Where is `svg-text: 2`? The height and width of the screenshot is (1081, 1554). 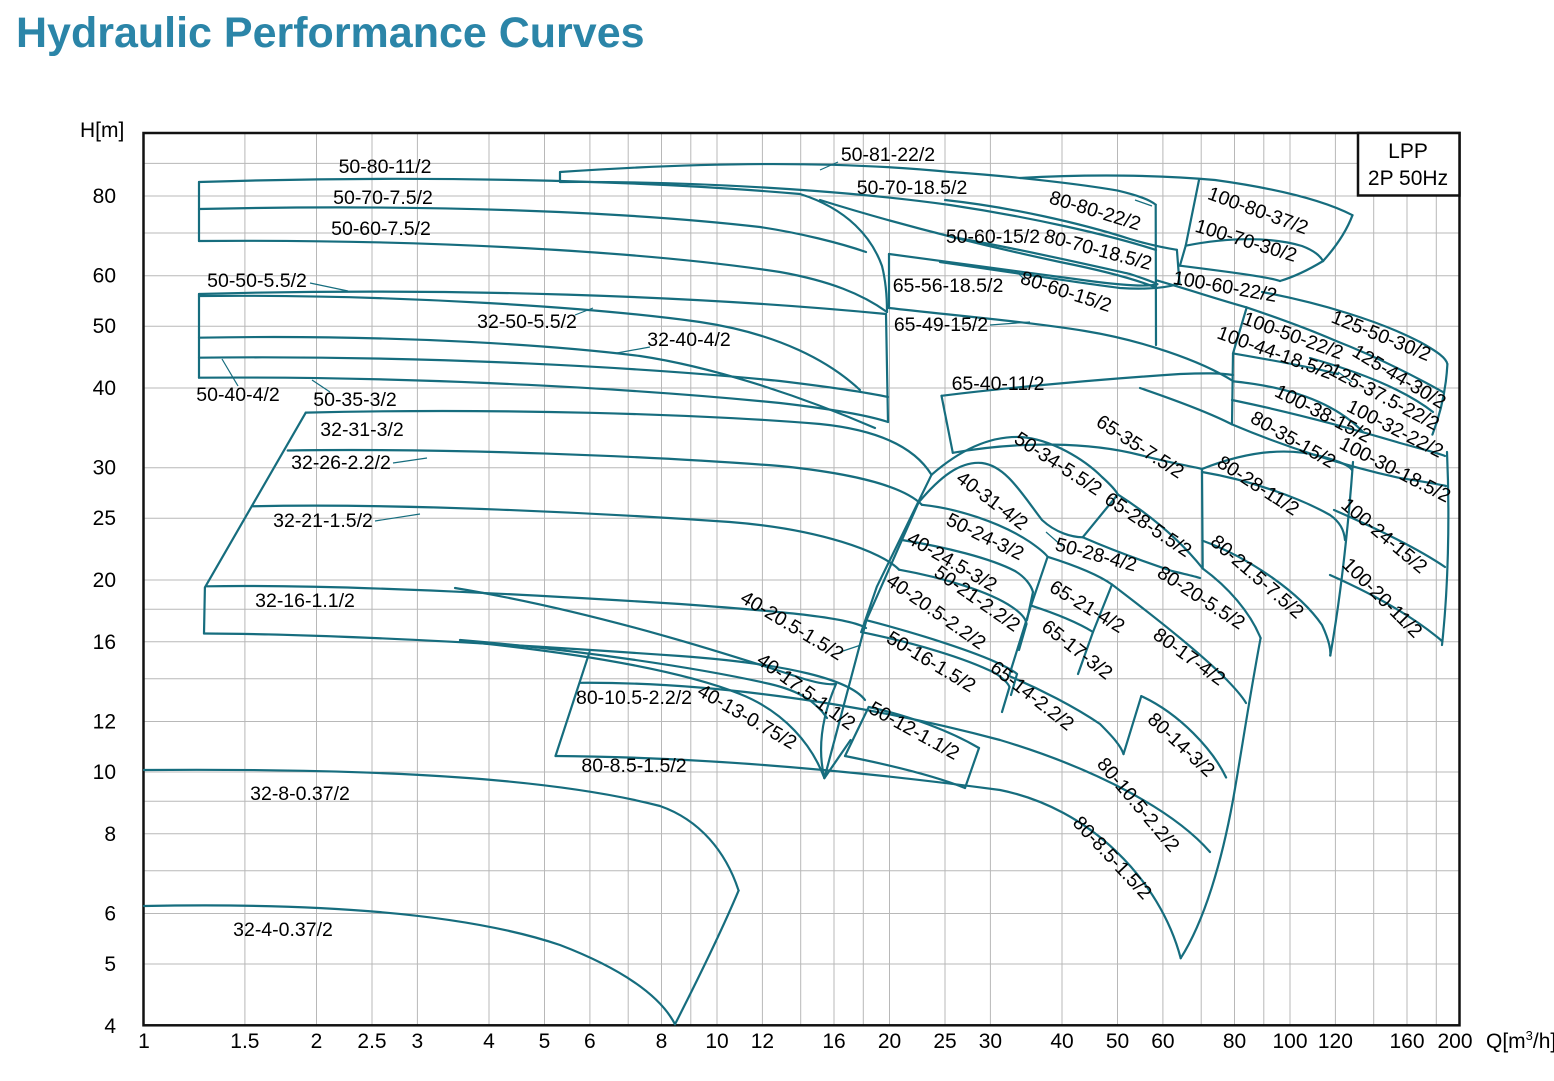 svg-text: 2 is located at coordinates (317, 1041).